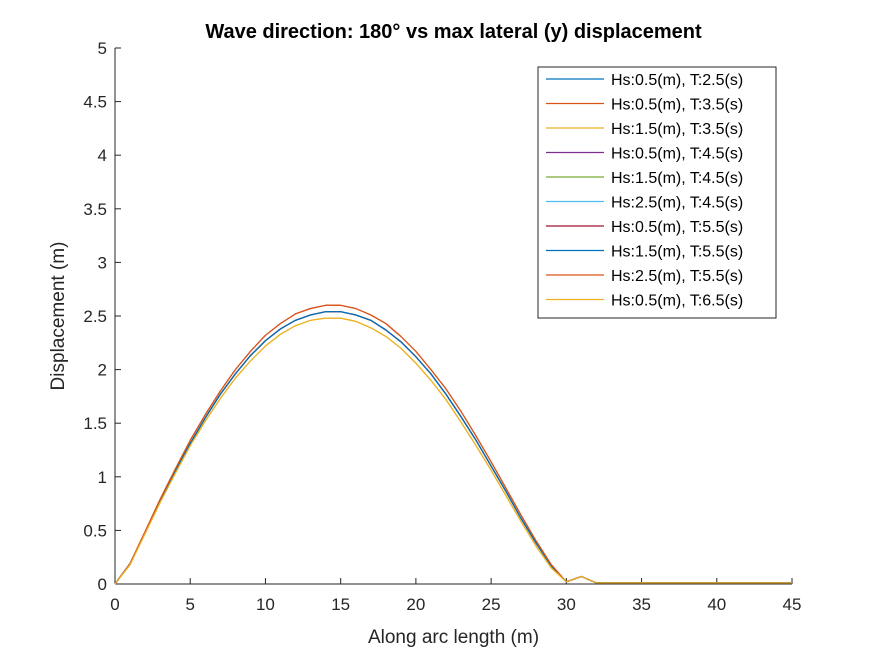 This screenshot has width=875, height=656. What do you see at coordinates (102, 48) in the screenshot?
I see `y-tick-label: 5` at bounding box center [102, 48].